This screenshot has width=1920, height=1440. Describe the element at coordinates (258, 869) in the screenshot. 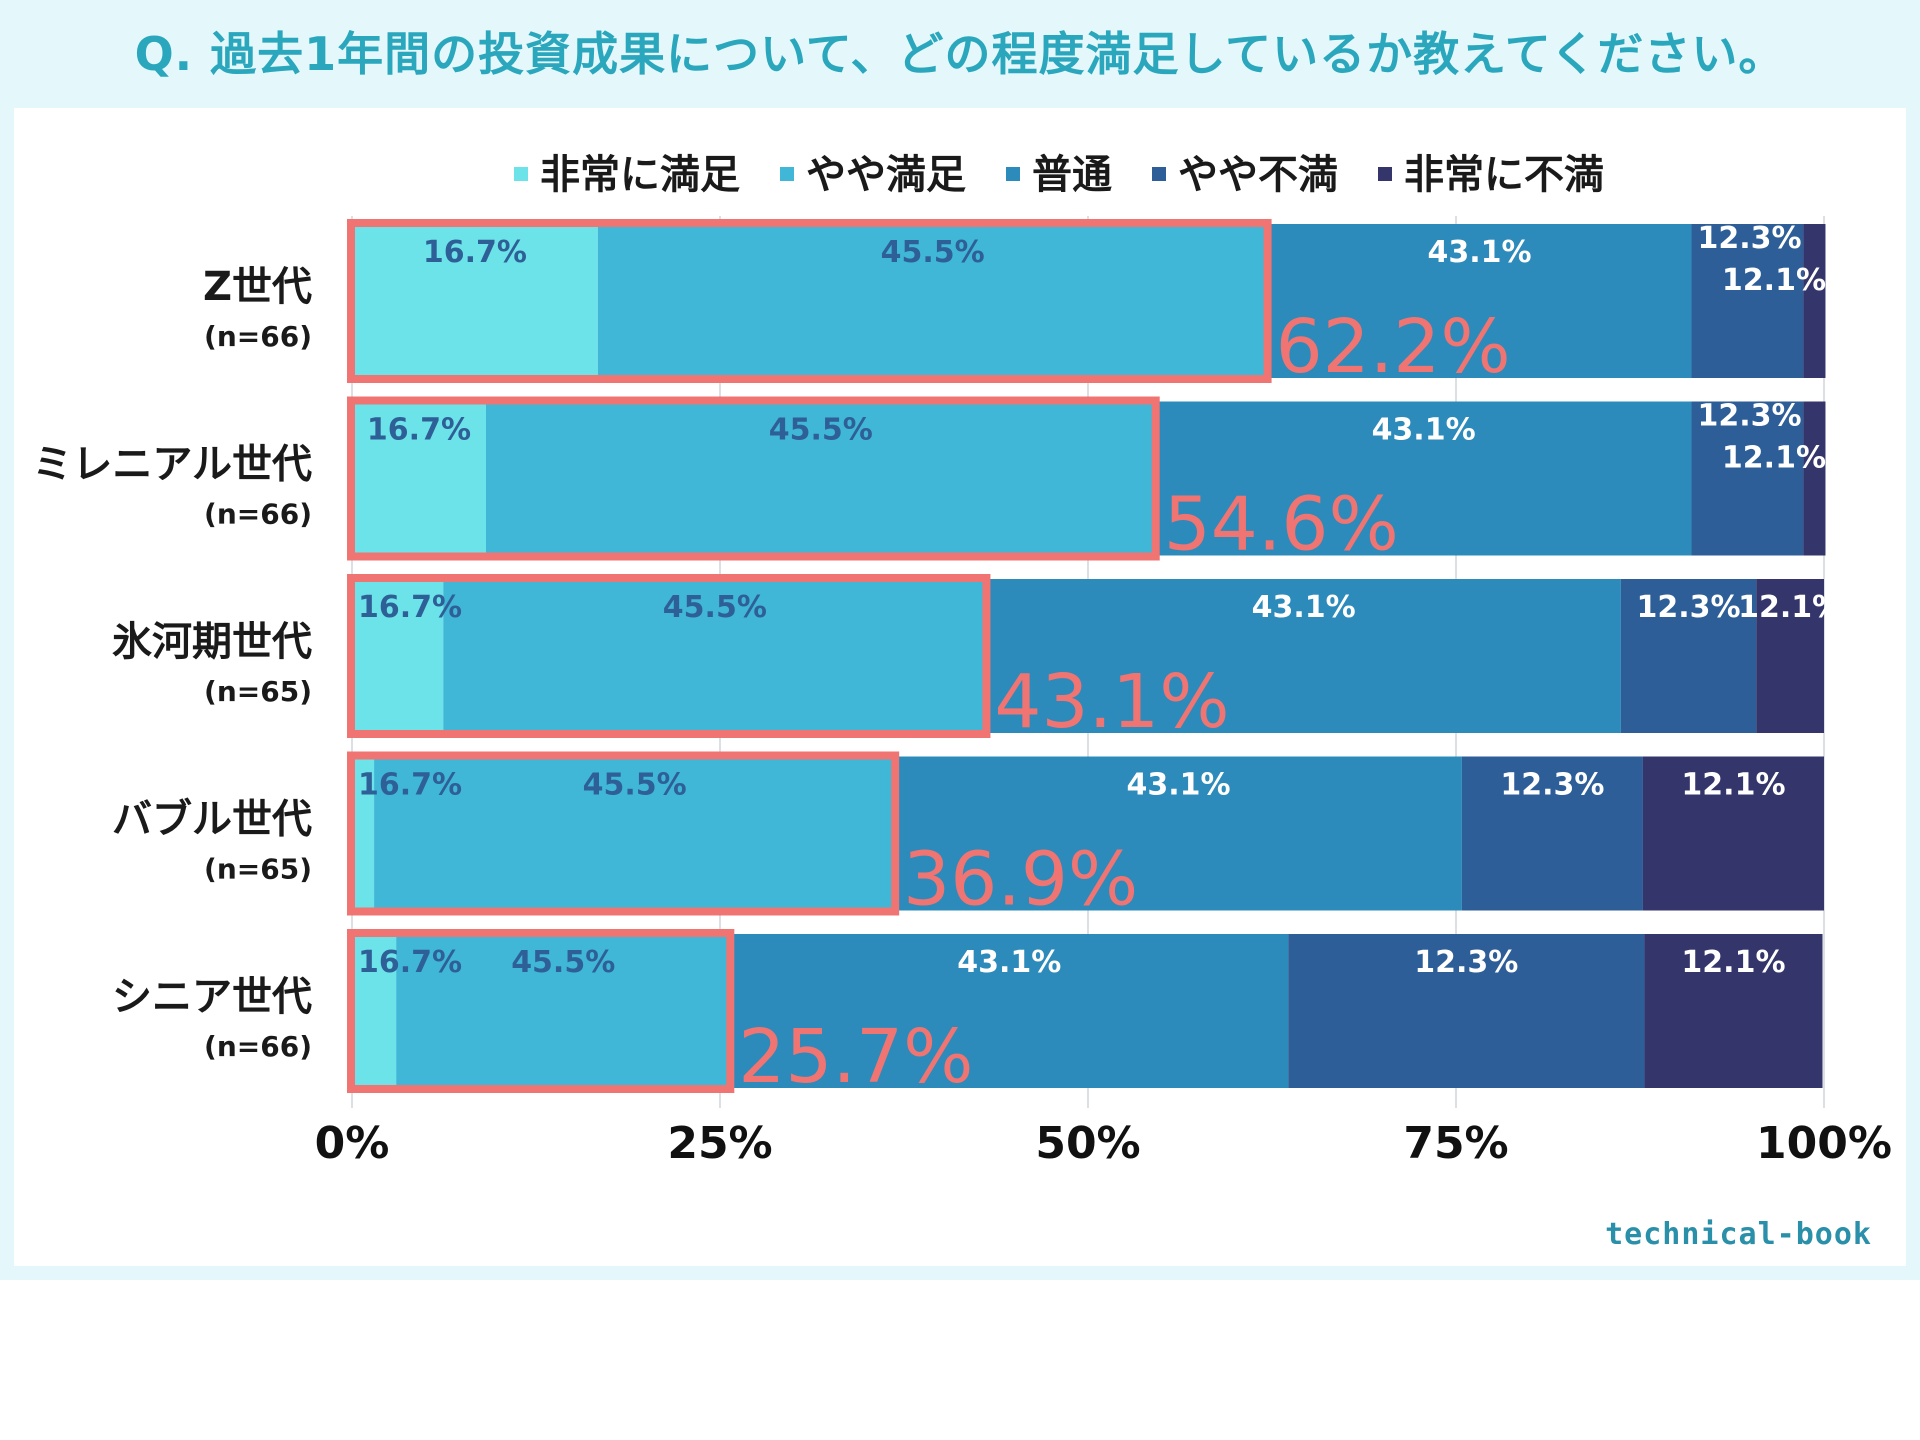

I see `category-n-label-4: (n=65)` at that location.